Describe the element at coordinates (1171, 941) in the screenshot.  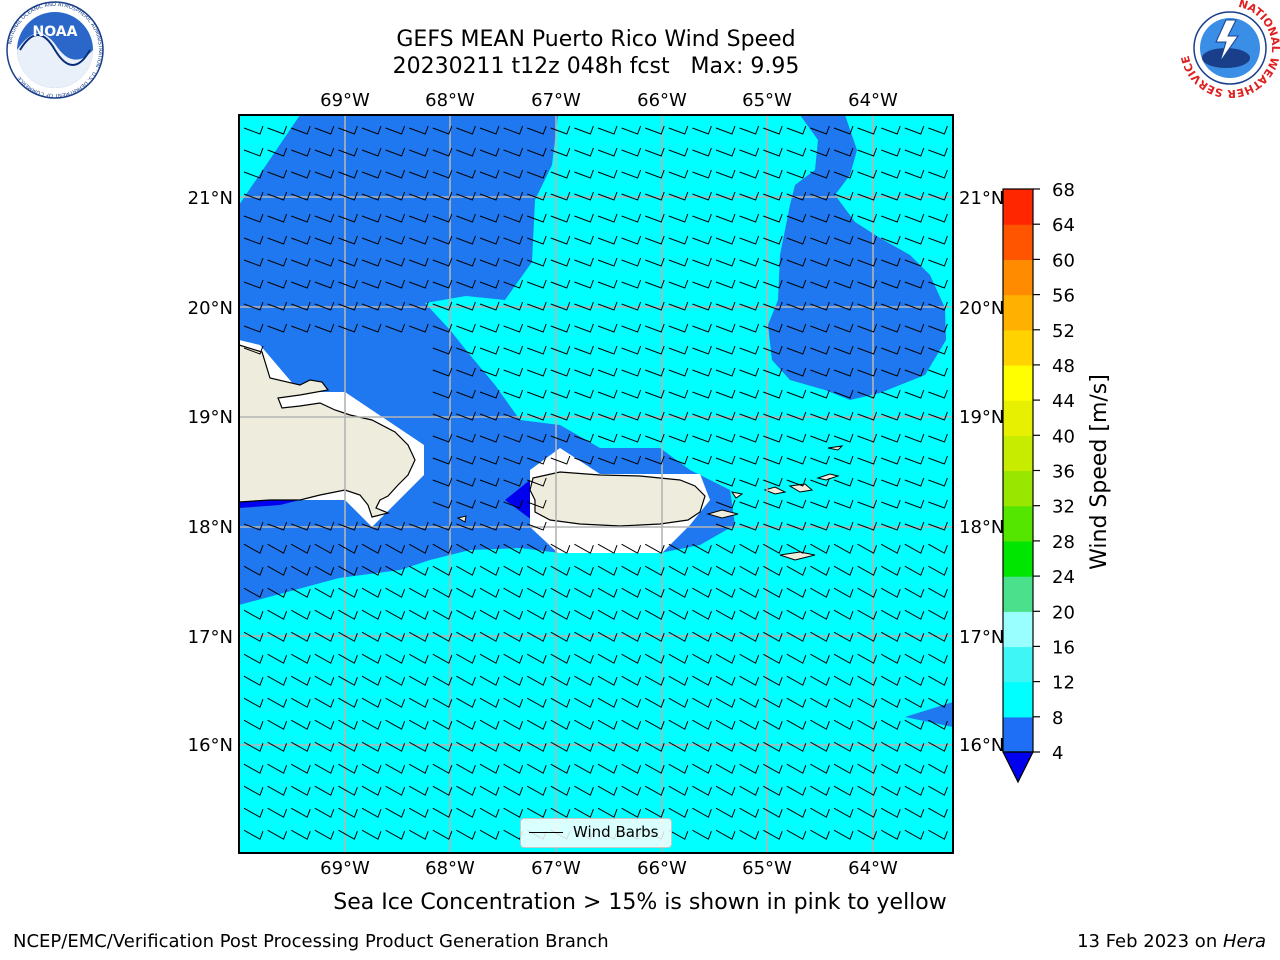
I see `footer-date: 13 Feb 2023 on Hera` at that location.